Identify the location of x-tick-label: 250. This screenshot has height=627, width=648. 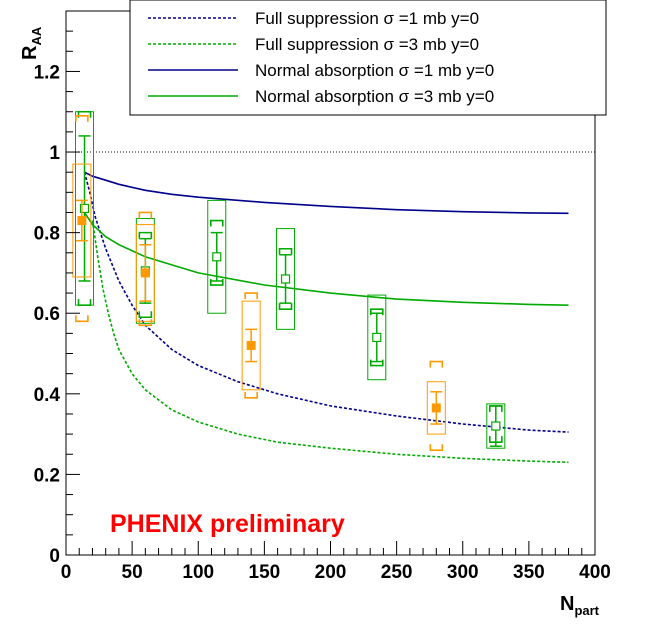
(397, 572).